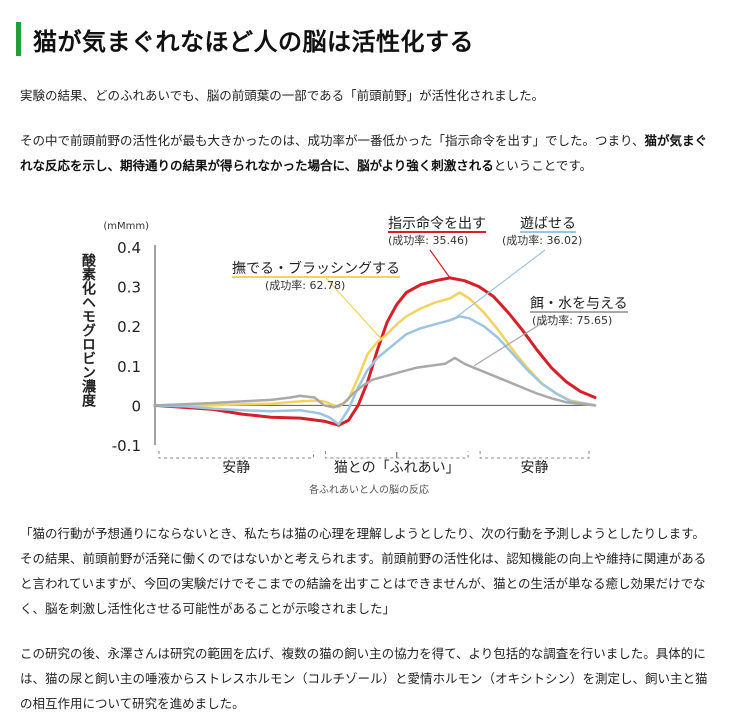 The image size is (738, 719). Describe the element at coordinates (129, 248) in the screenshot. I see `y-tick-label: 0.4` at that location.